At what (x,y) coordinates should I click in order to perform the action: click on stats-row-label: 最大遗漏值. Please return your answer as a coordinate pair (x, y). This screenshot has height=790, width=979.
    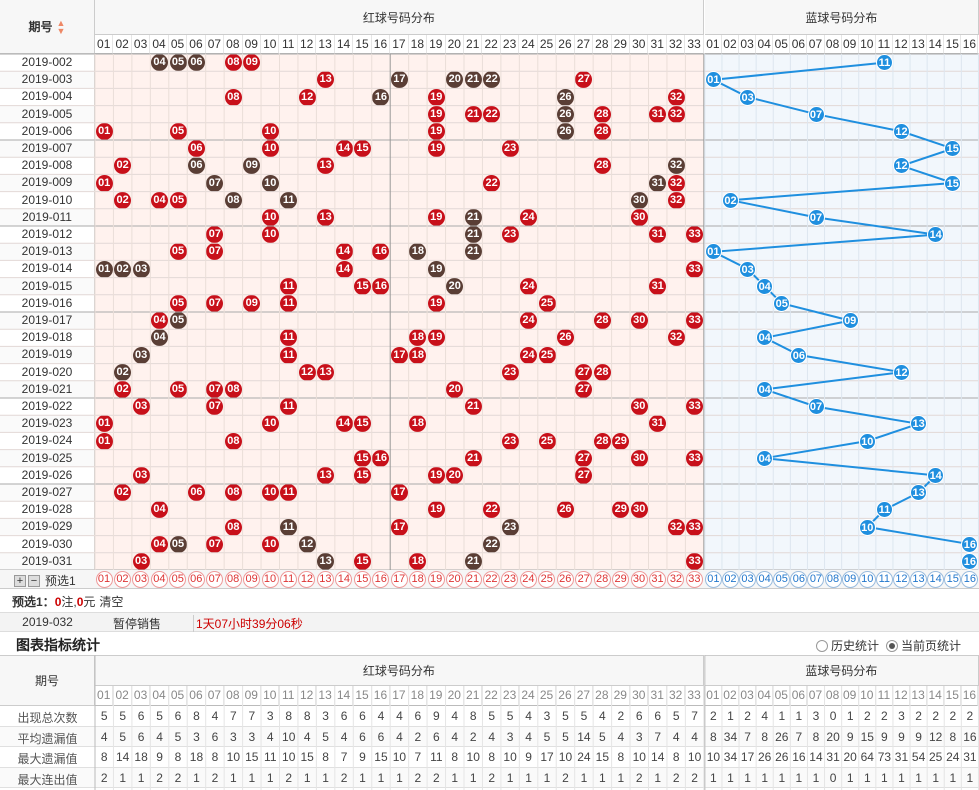
    Looking at the image, I should click on (47, 759).